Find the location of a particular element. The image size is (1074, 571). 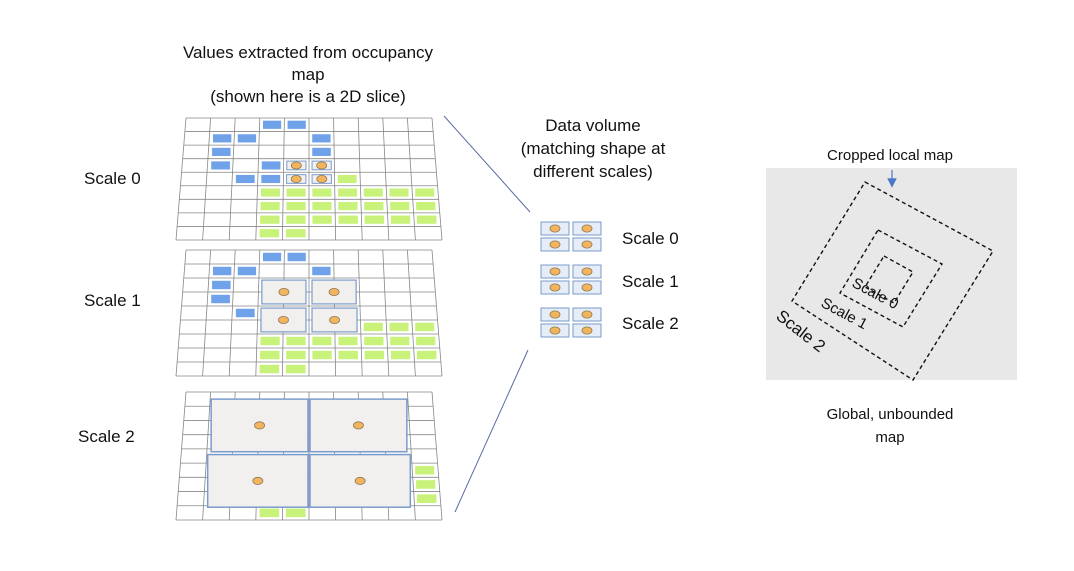

global-map-background is located at coordinates (891, 274).